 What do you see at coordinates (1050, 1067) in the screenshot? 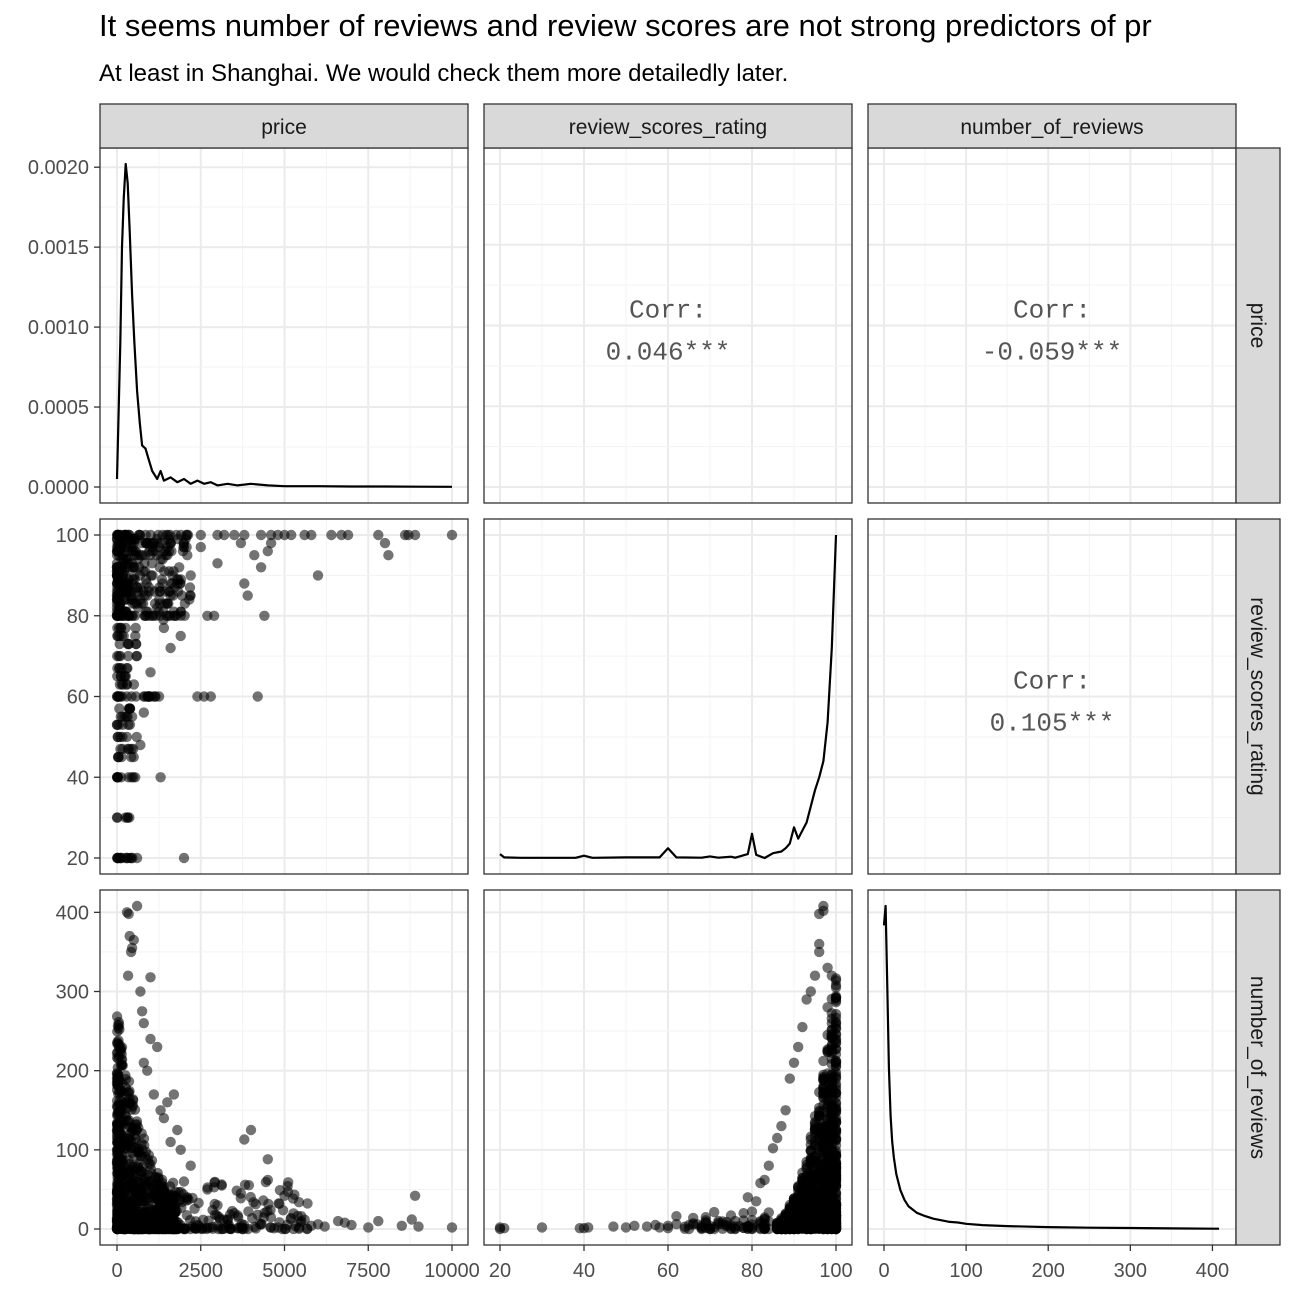
I see `density-curve-number_of_reviews` at bounding box center [1050, 1067].